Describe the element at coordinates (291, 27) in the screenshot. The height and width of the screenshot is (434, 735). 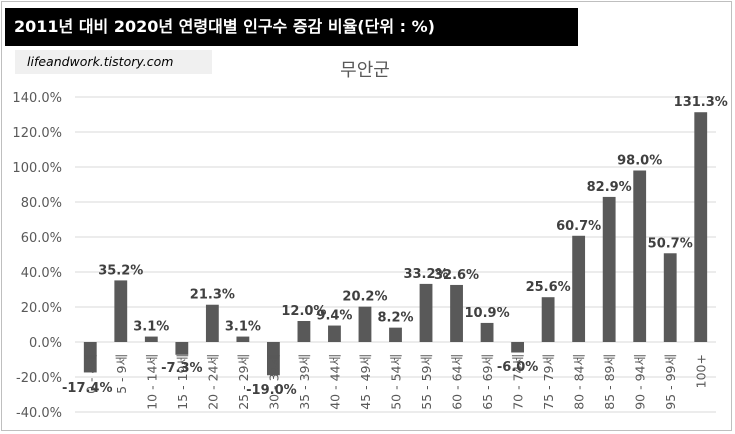
I see `page-title: 2011년 대비 2020년 연령대별 인구수 증감 비율(단위 : %)` at that location.